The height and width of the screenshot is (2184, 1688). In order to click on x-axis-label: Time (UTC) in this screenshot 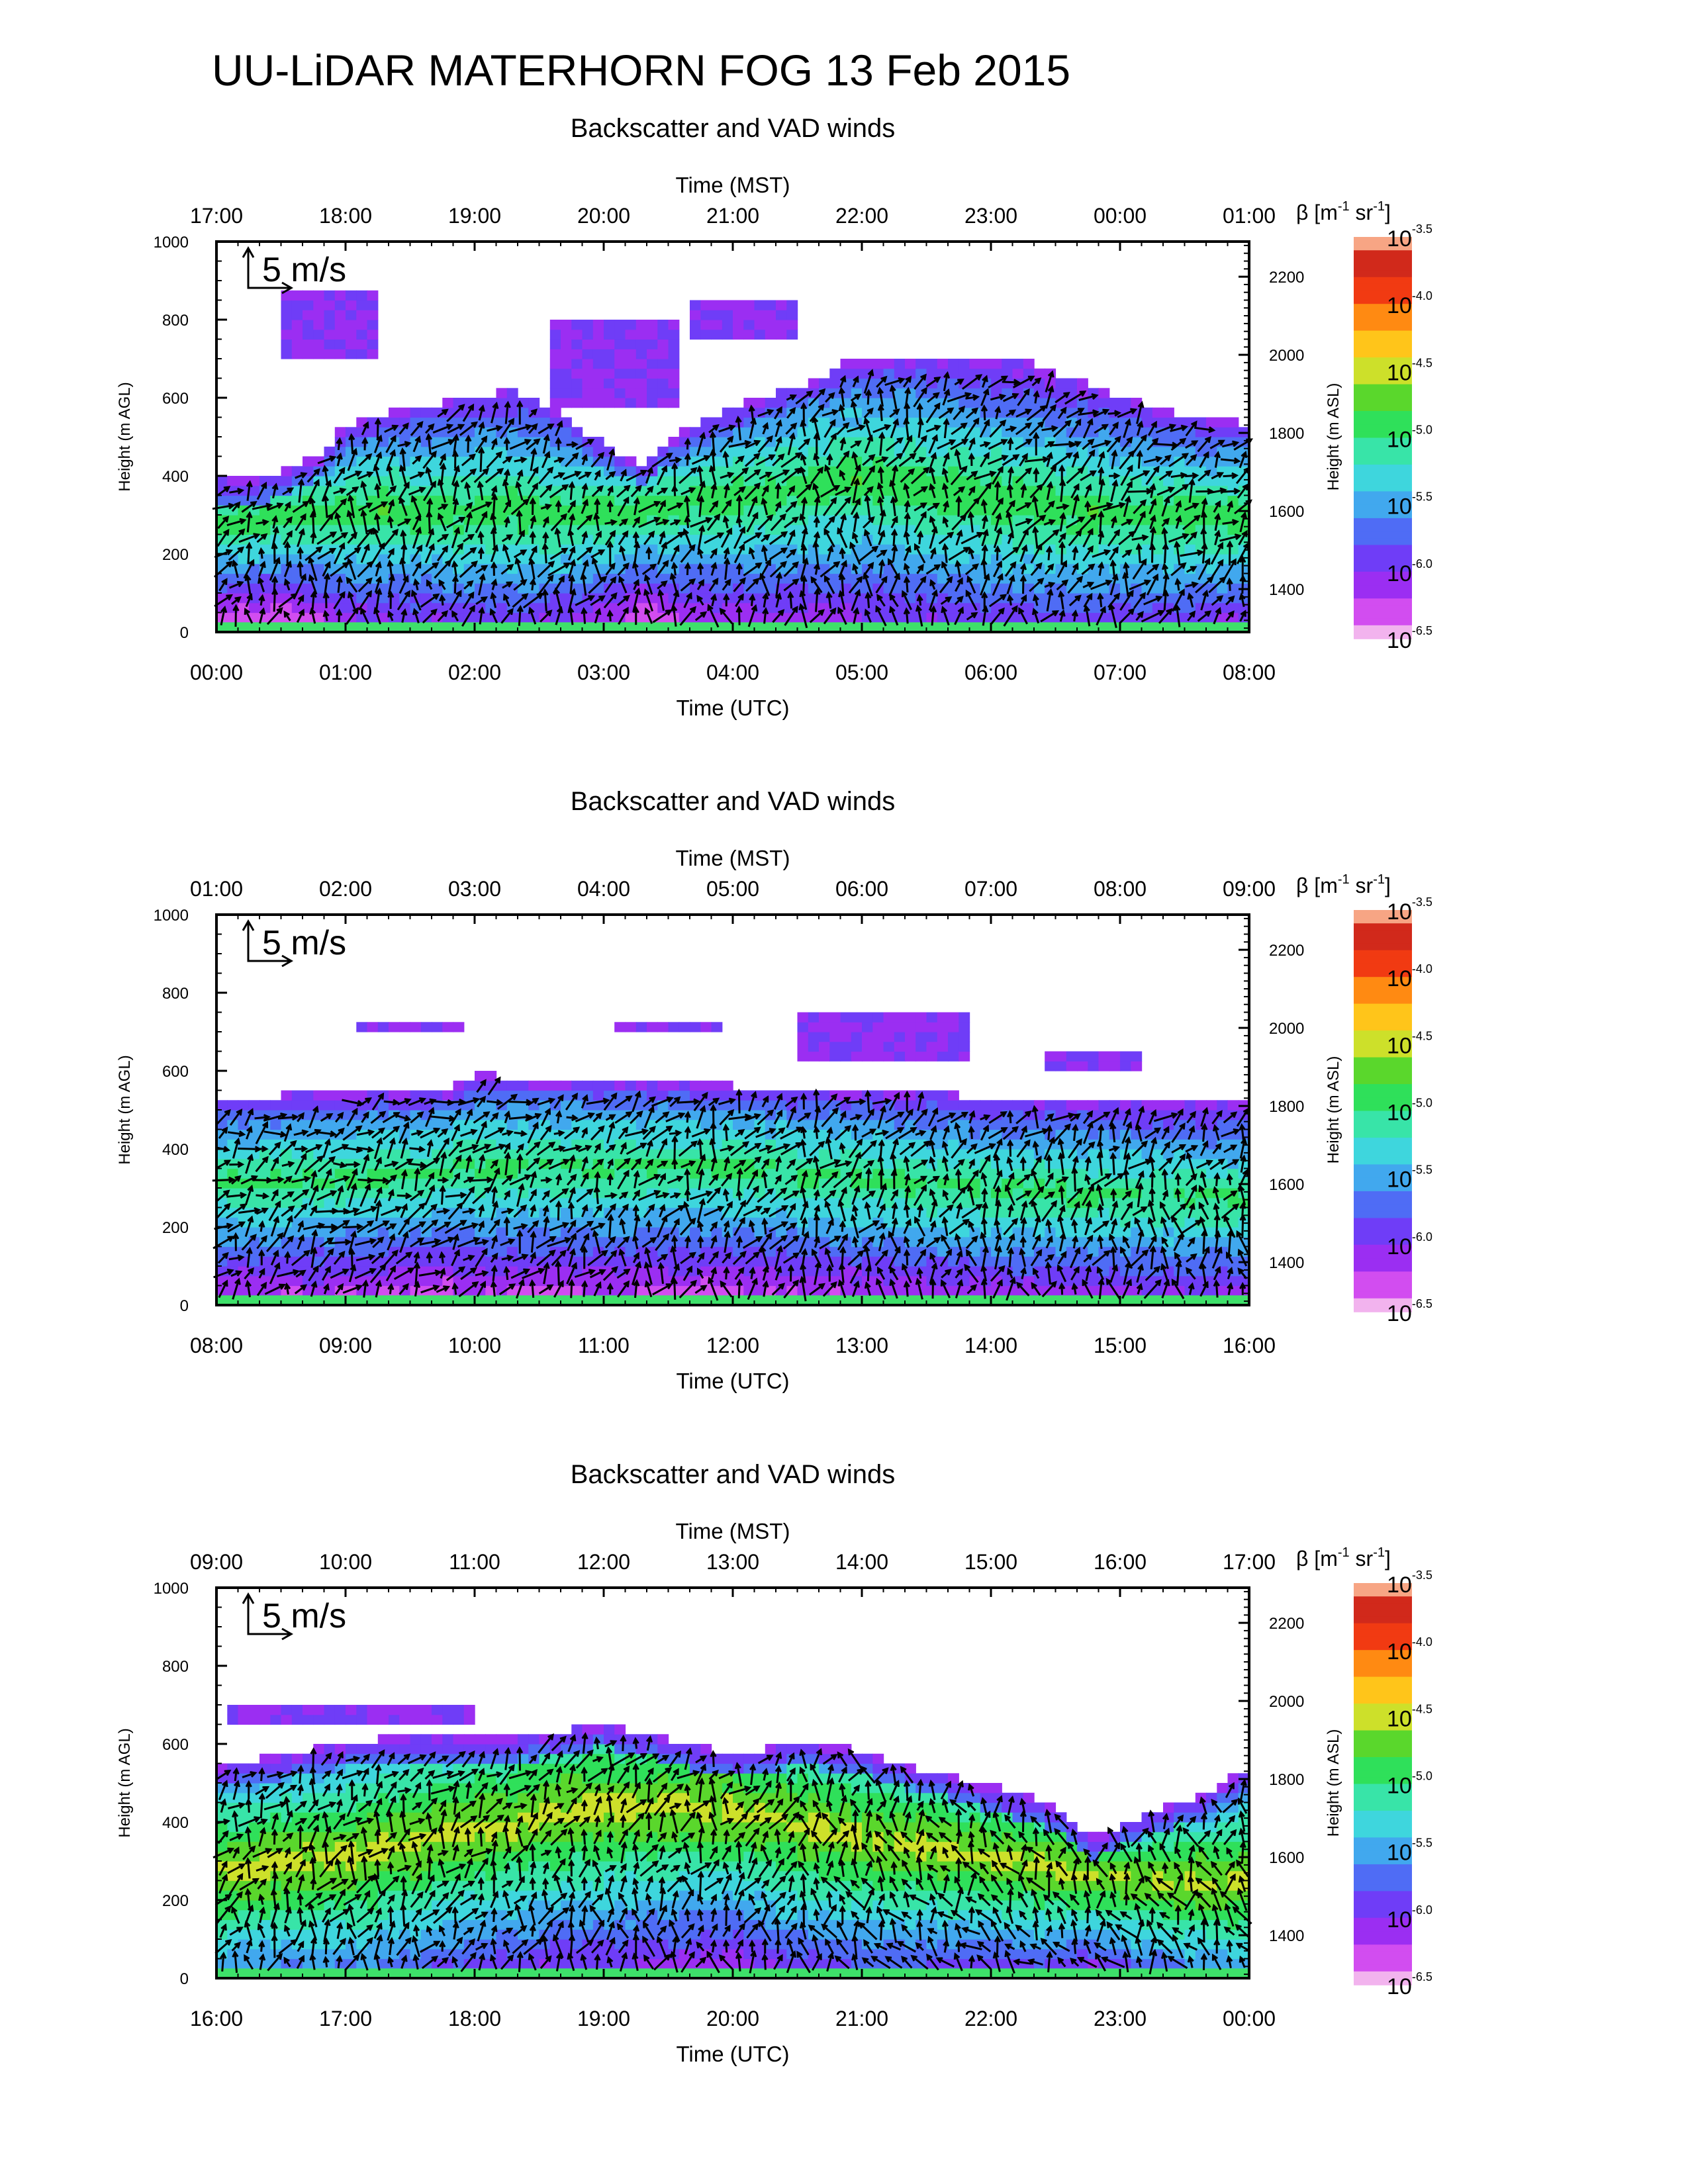, I will do `click(732, 708)`.